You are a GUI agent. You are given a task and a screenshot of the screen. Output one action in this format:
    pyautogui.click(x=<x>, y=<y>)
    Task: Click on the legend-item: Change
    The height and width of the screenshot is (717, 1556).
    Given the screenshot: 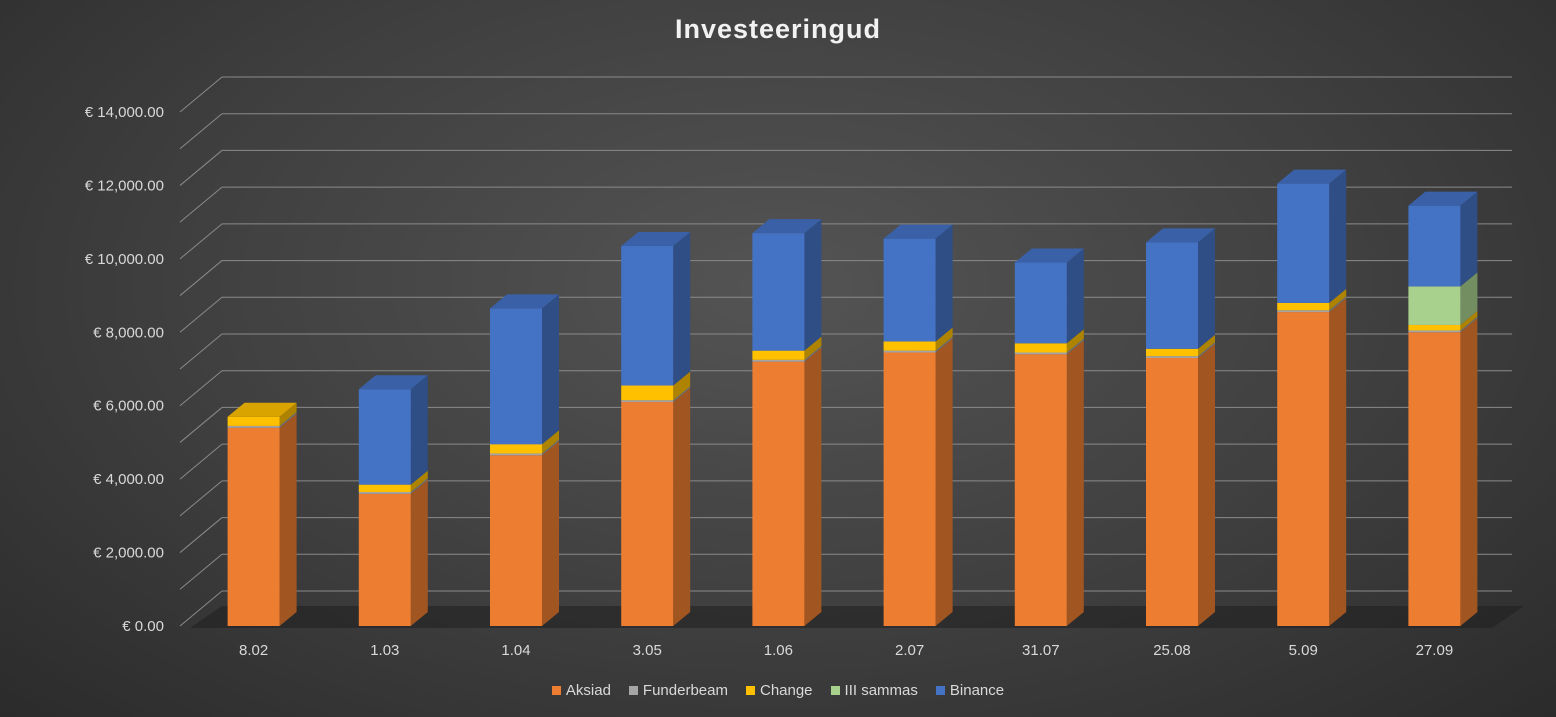 What is the action you would take?
    pyautogui.click(x=779, y=690)
    